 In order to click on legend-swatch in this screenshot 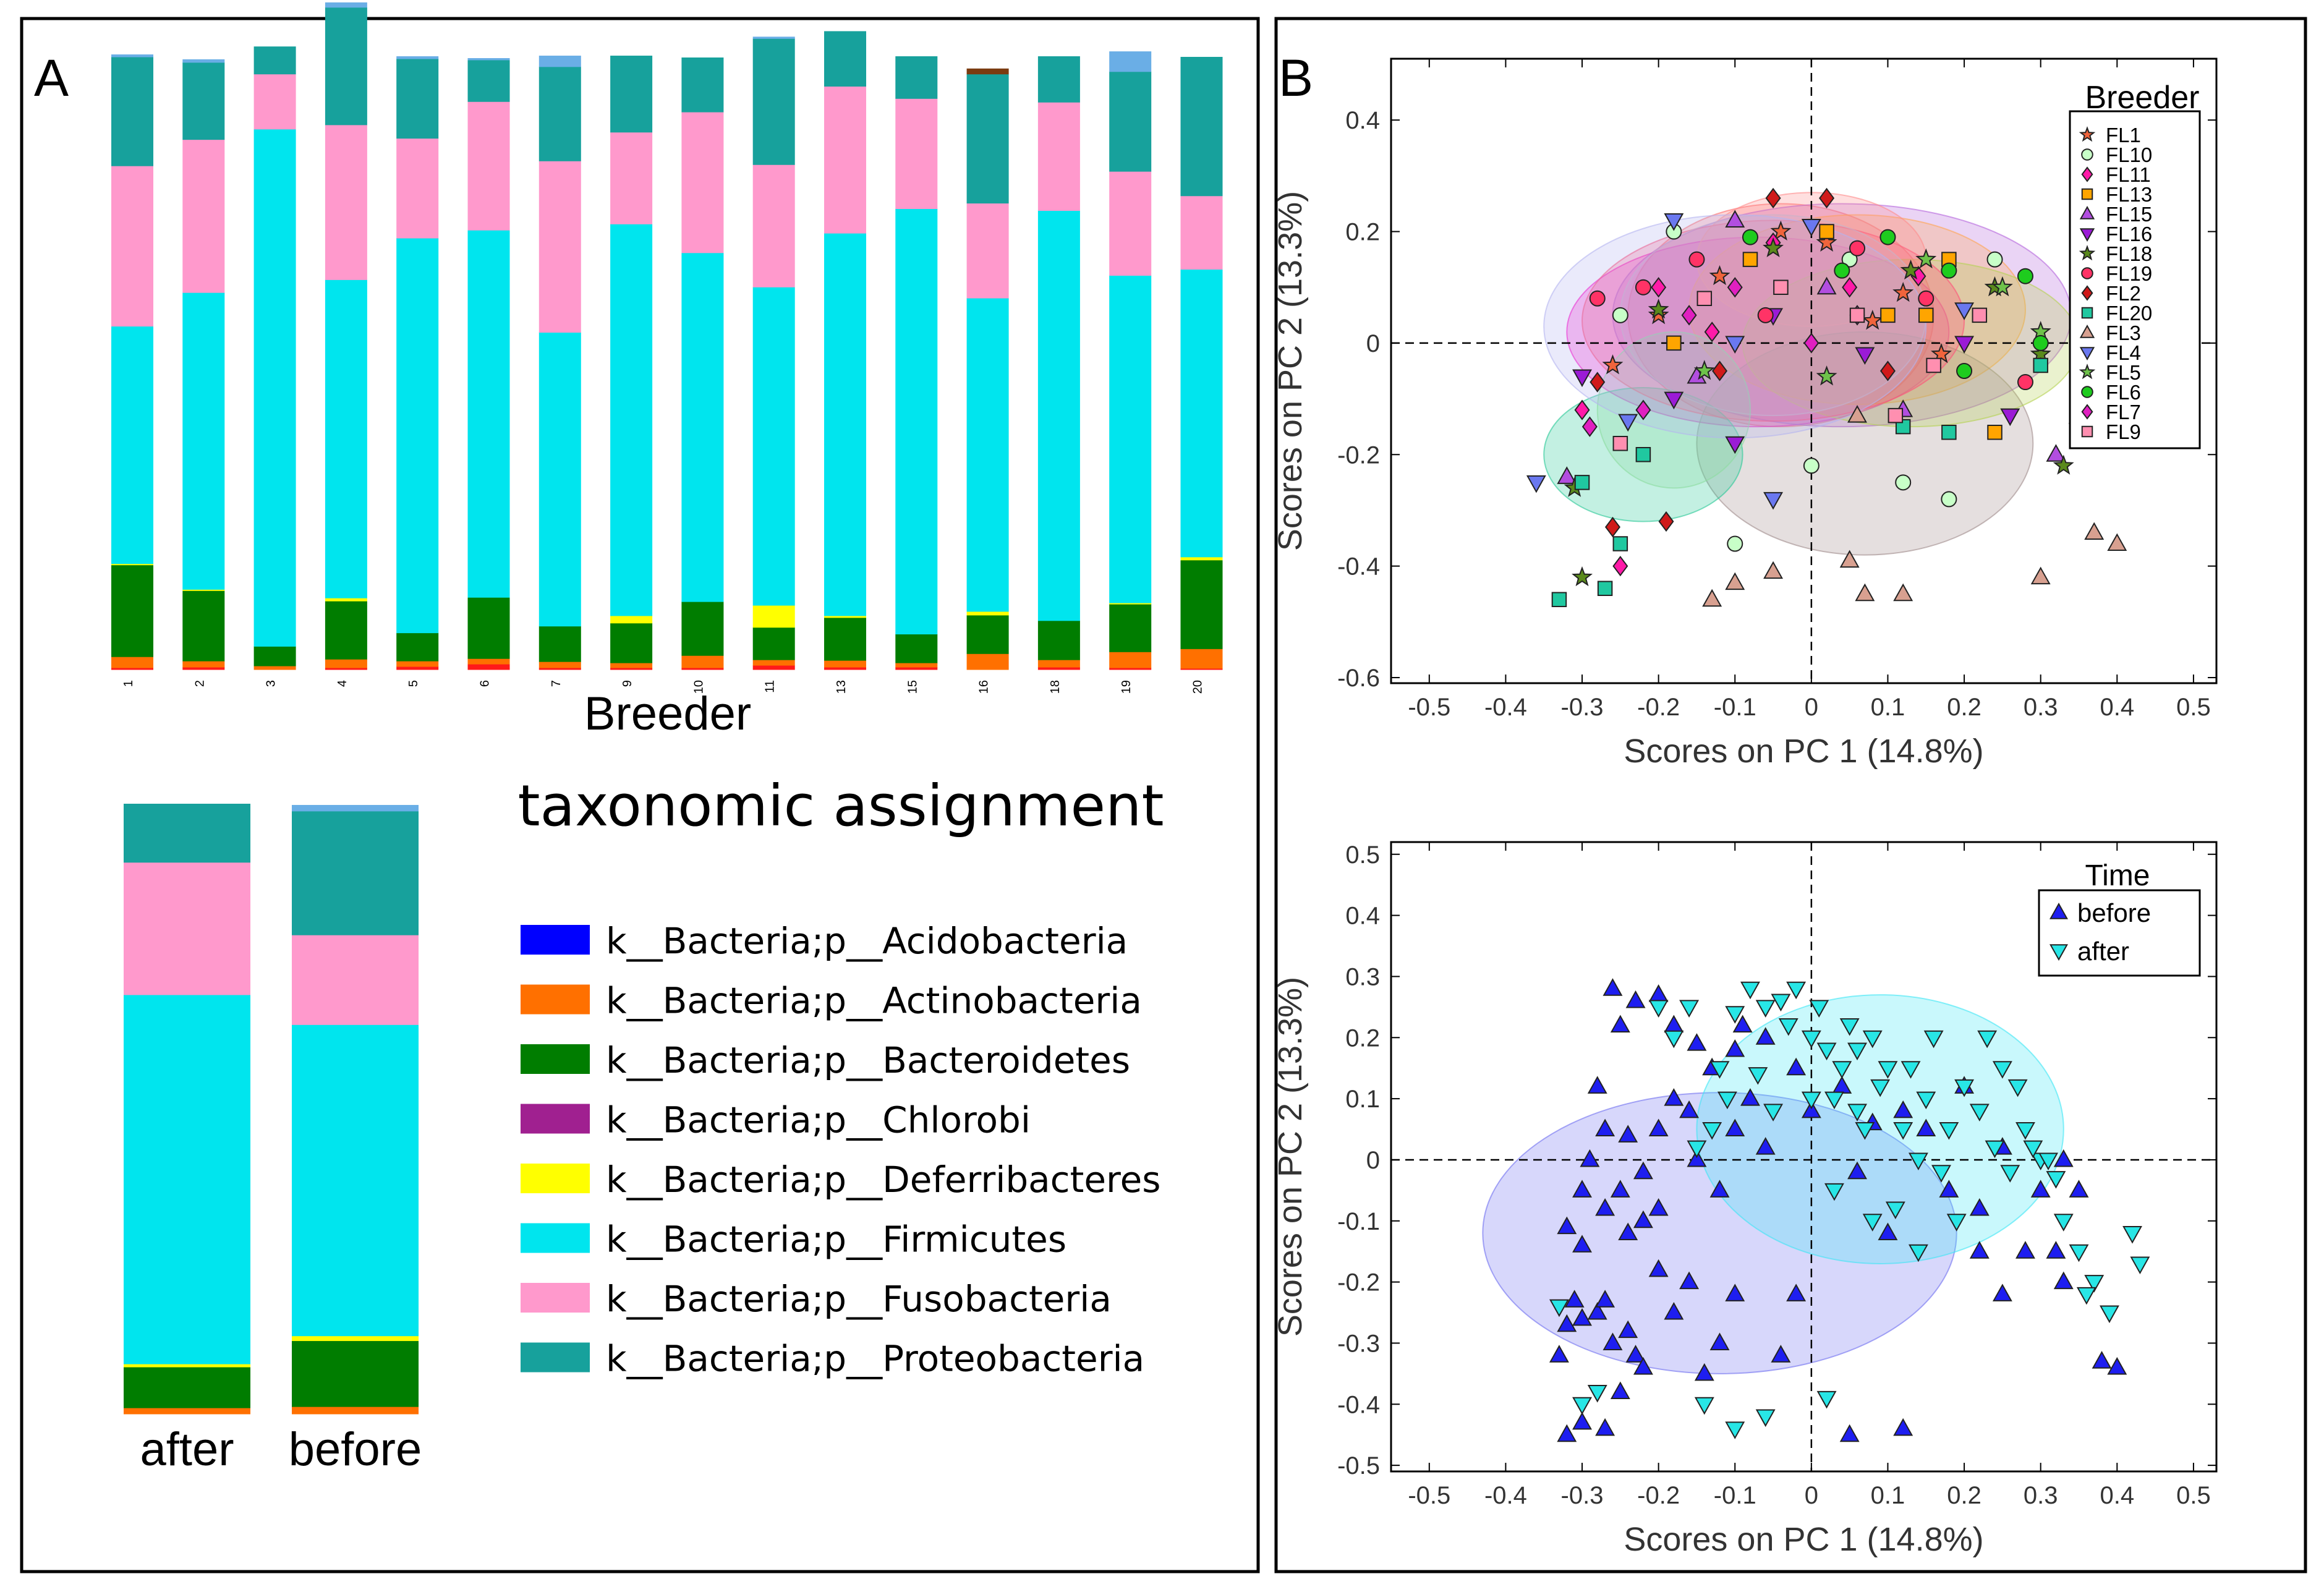, I will do `click(555, 1119)`.